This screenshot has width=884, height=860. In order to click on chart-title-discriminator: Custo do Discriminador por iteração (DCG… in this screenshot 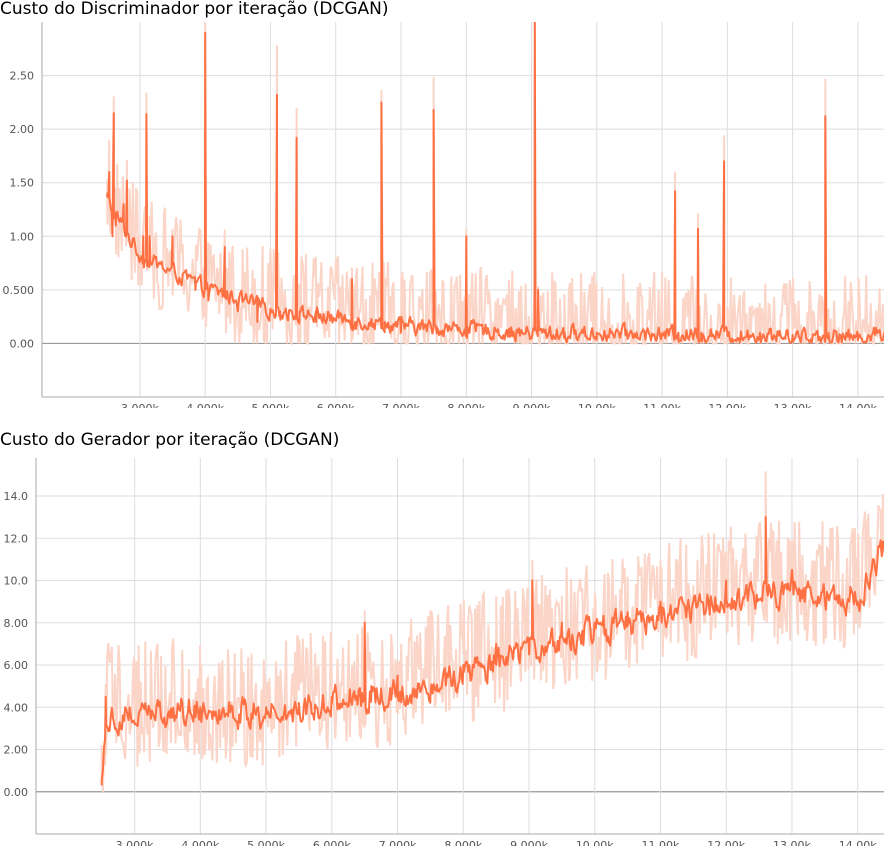, I will do `click(194, 9)`.